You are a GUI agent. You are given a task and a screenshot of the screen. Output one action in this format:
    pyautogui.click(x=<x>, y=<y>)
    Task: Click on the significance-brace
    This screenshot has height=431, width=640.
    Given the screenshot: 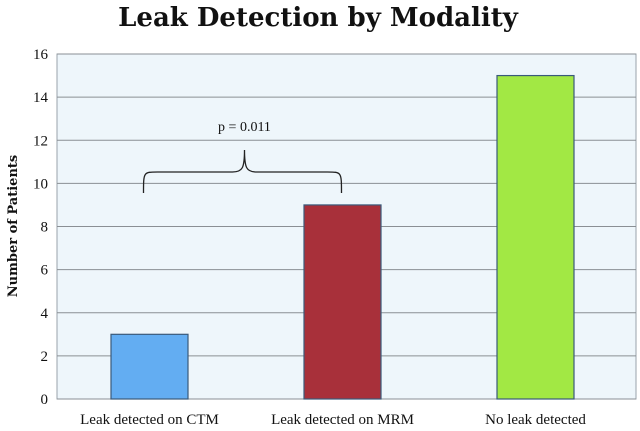 What is the action you would take?
    pyautogui.click(x=242, y=171)
    